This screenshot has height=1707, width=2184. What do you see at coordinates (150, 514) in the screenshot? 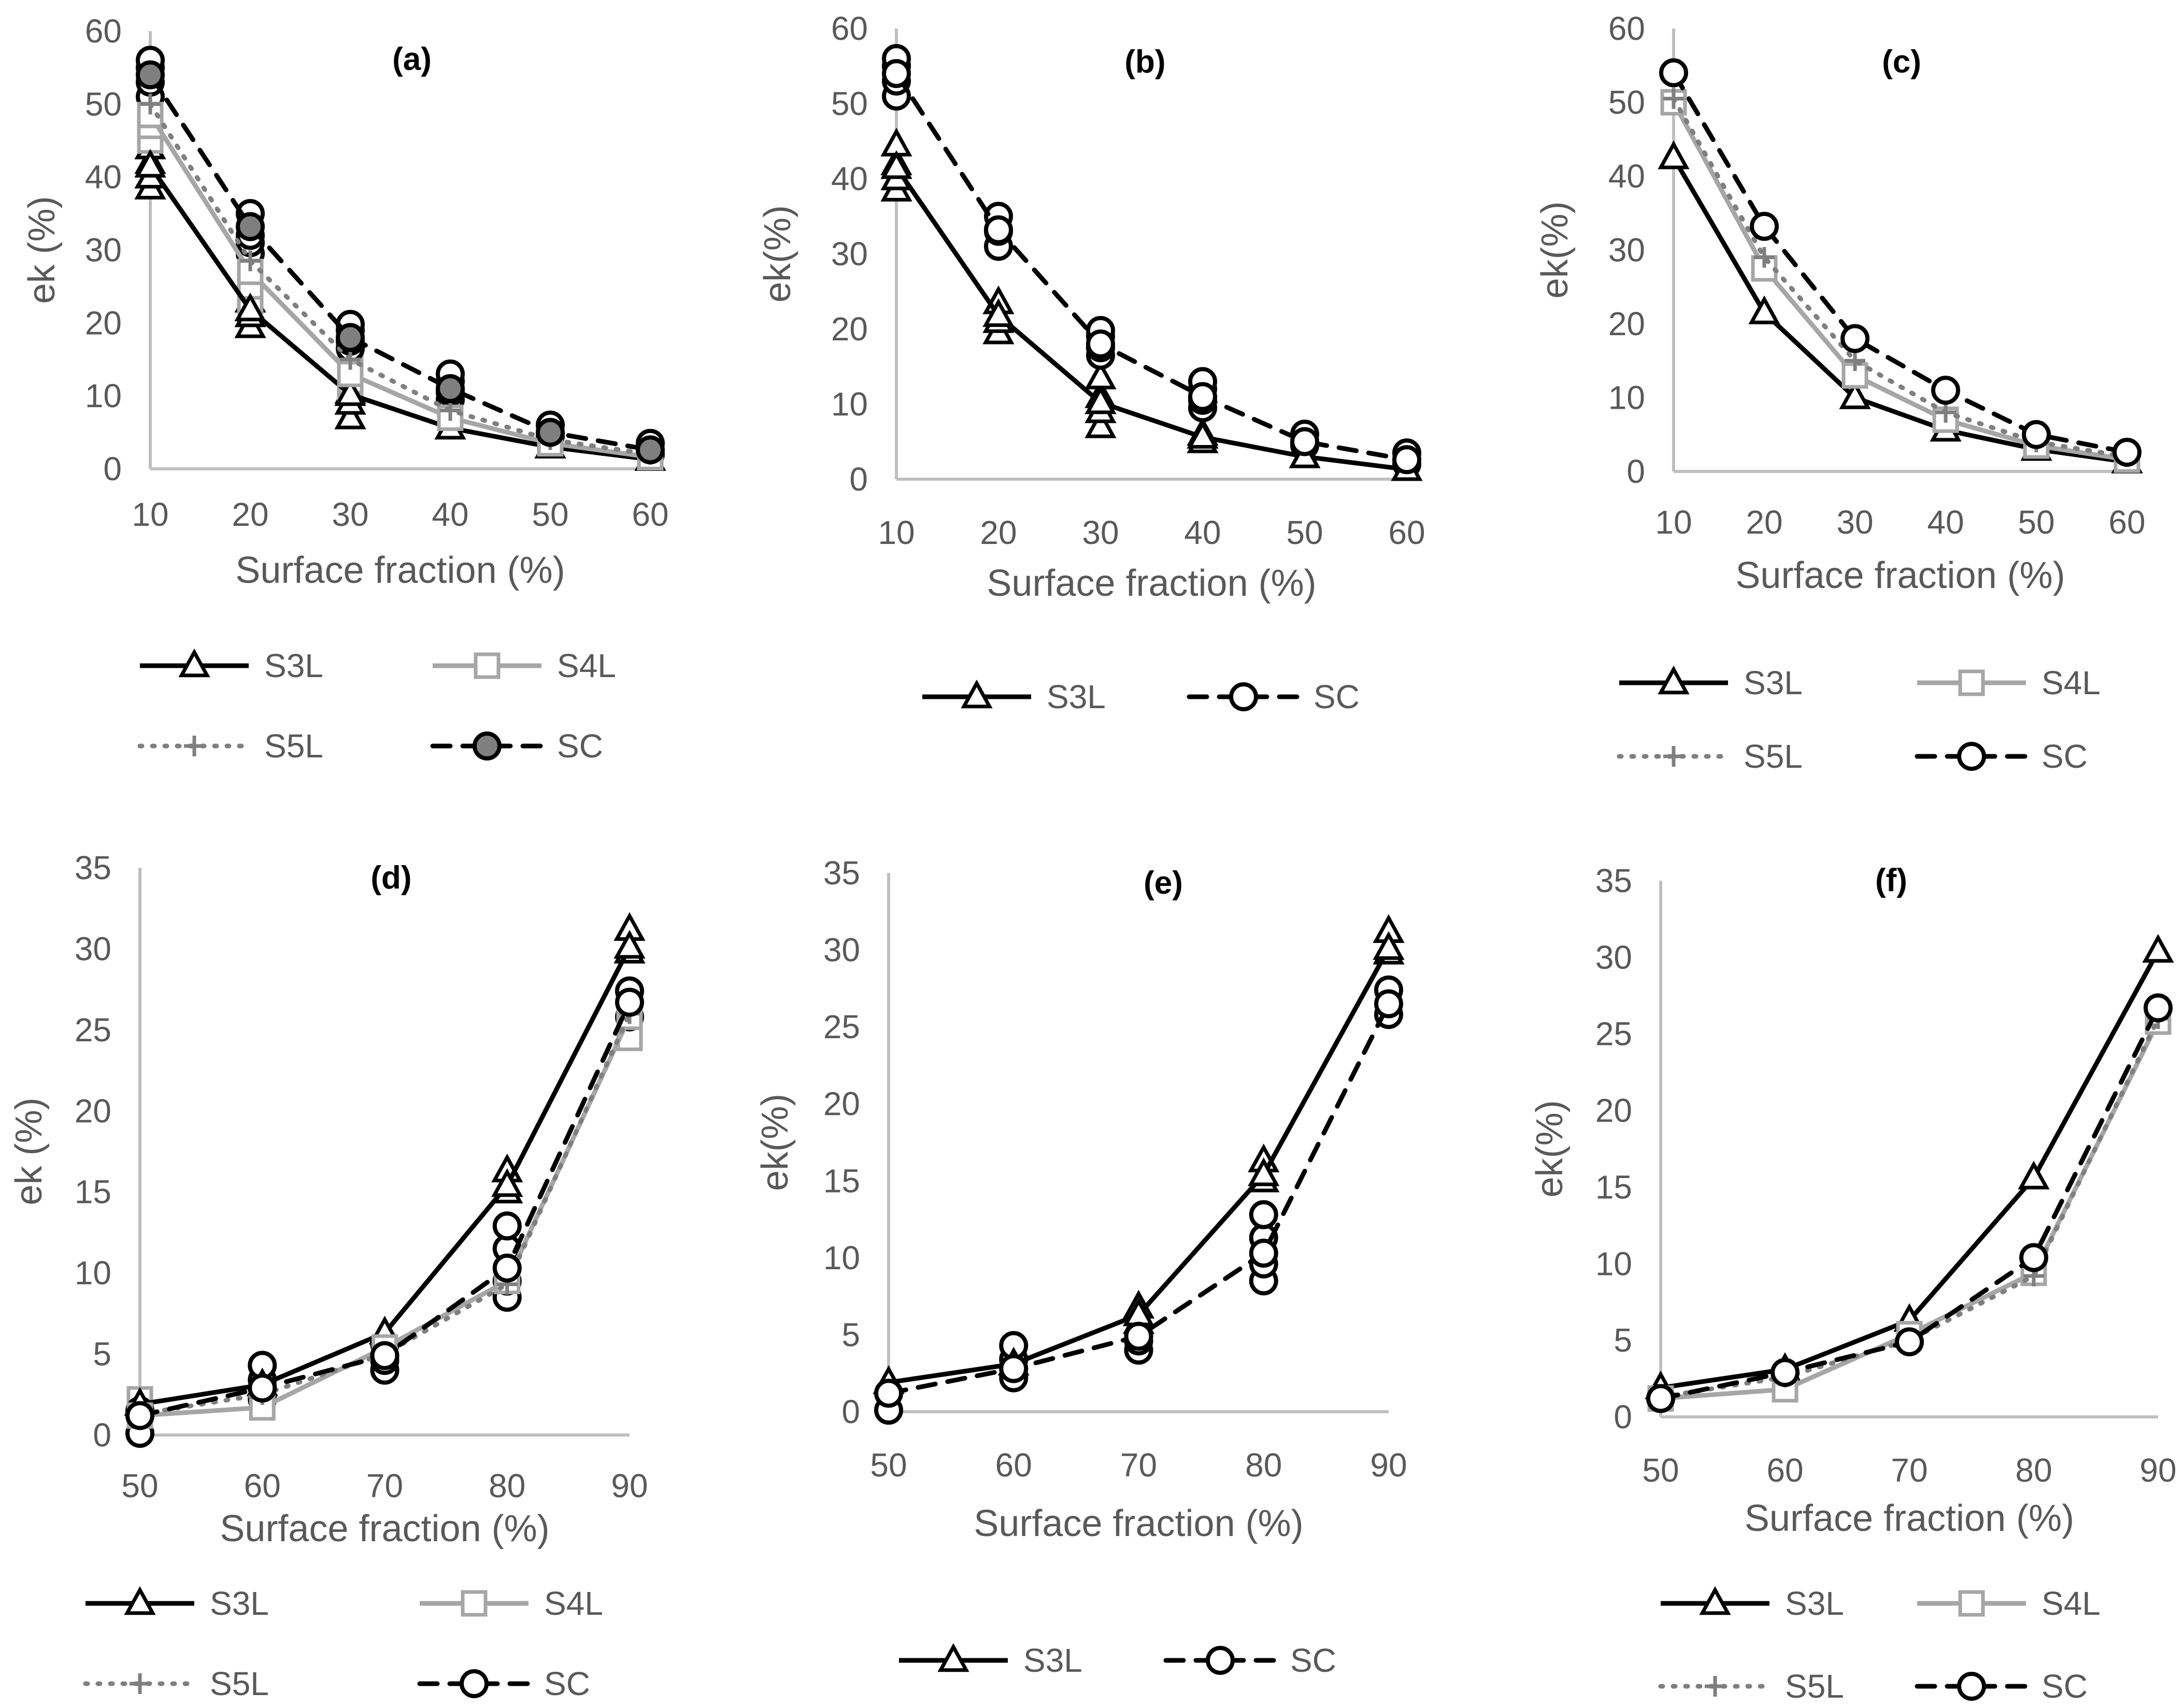
I see `x-tick-label: 10` at bounding box center [150, 514].